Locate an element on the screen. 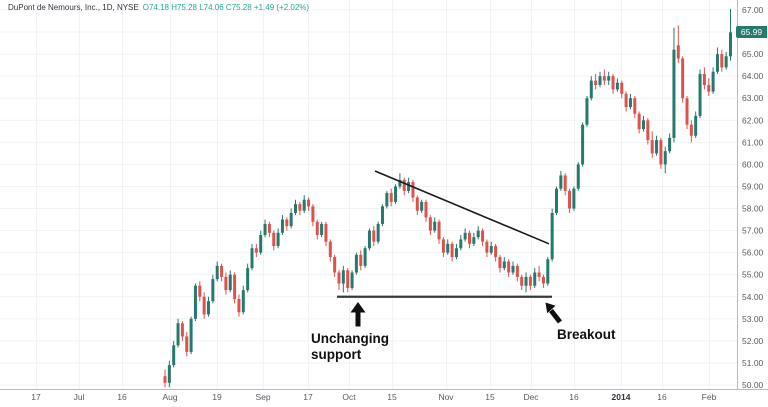  time-axis-label: 19 is located at coordinates (217, 397).